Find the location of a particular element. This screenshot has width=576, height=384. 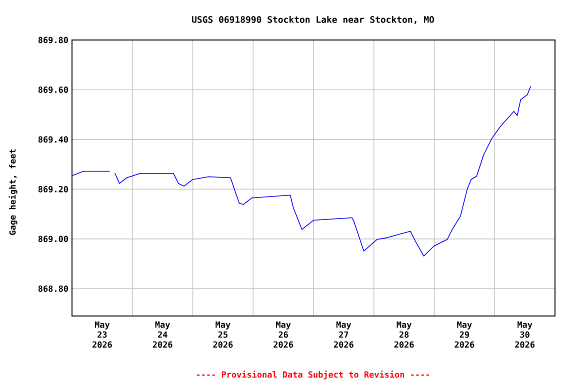

y-tick-label: 869.00 is located at coordinates (53, 239).